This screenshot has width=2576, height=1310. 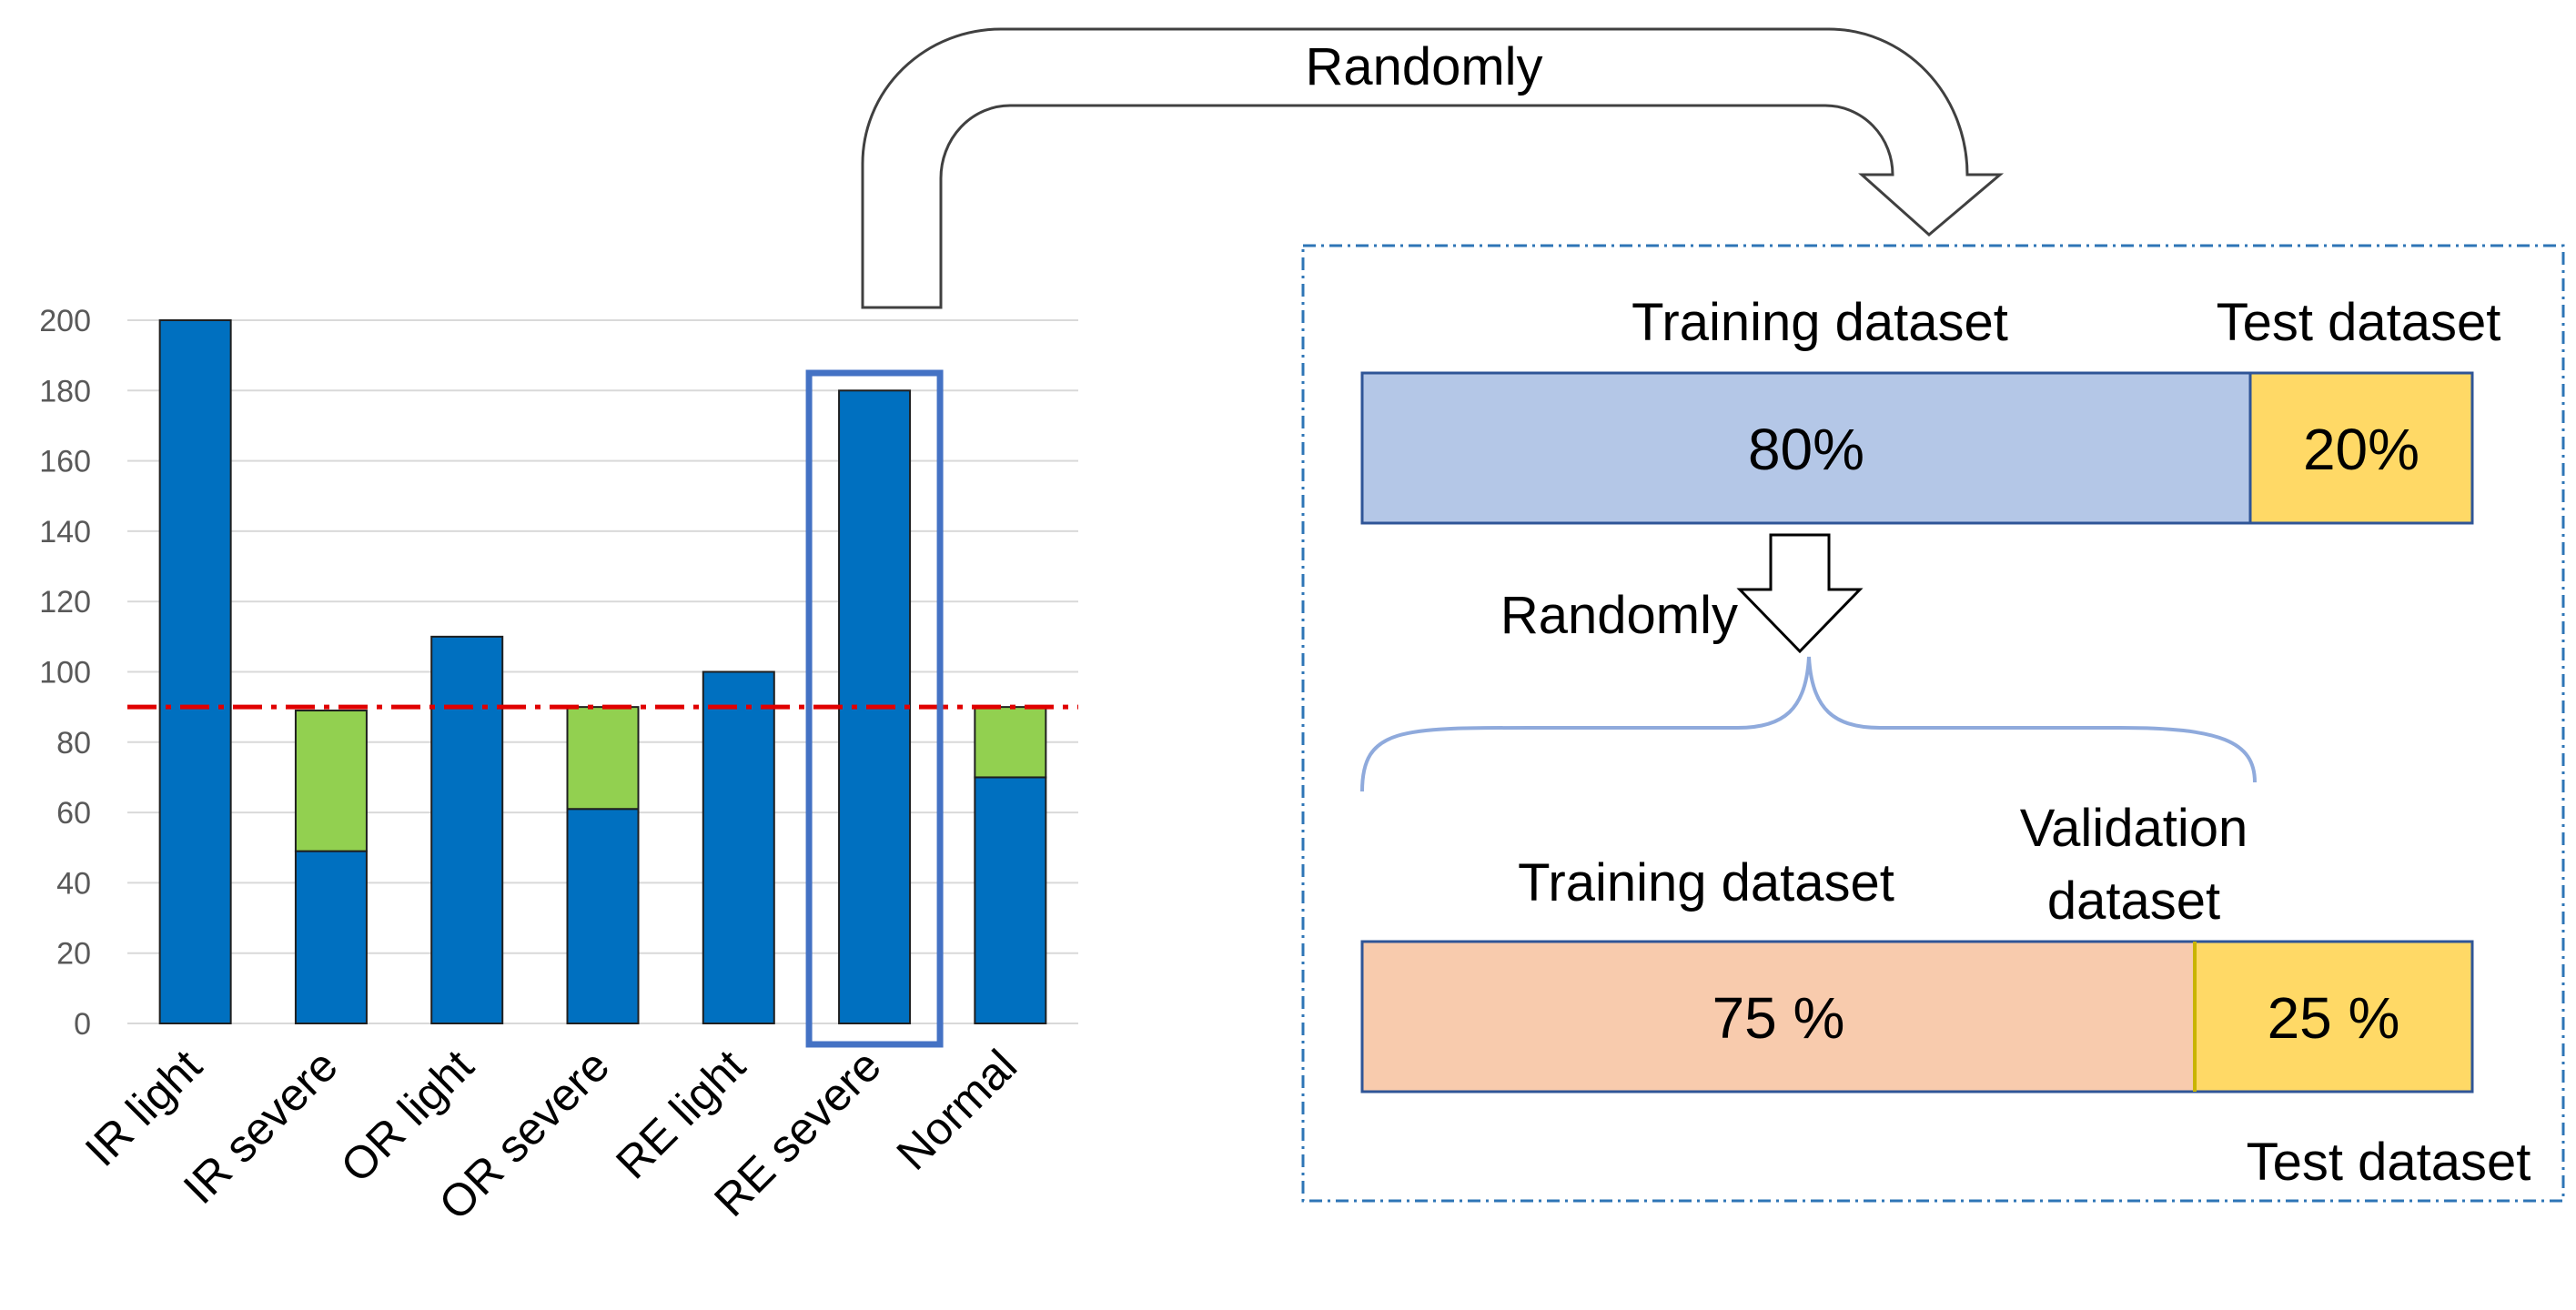 I want to click on y-tick-label: 180, so click(x=65, y=391).